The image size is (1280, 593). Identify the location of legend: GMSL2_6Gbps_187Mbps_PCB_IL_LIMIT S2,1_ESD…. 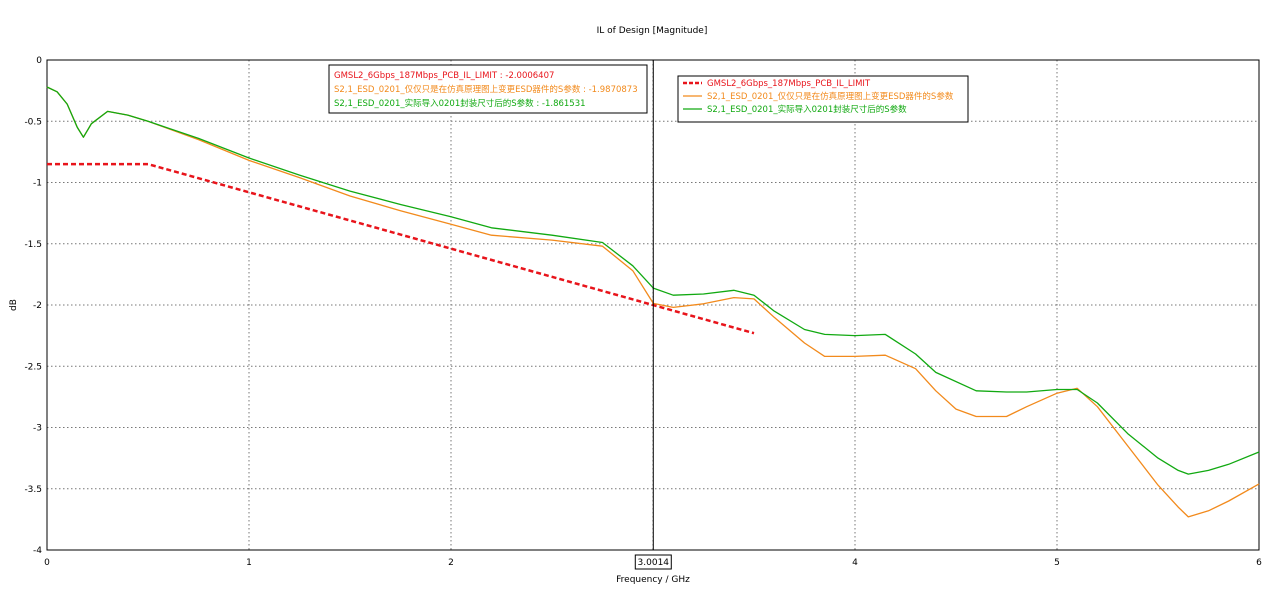
(823, 99).